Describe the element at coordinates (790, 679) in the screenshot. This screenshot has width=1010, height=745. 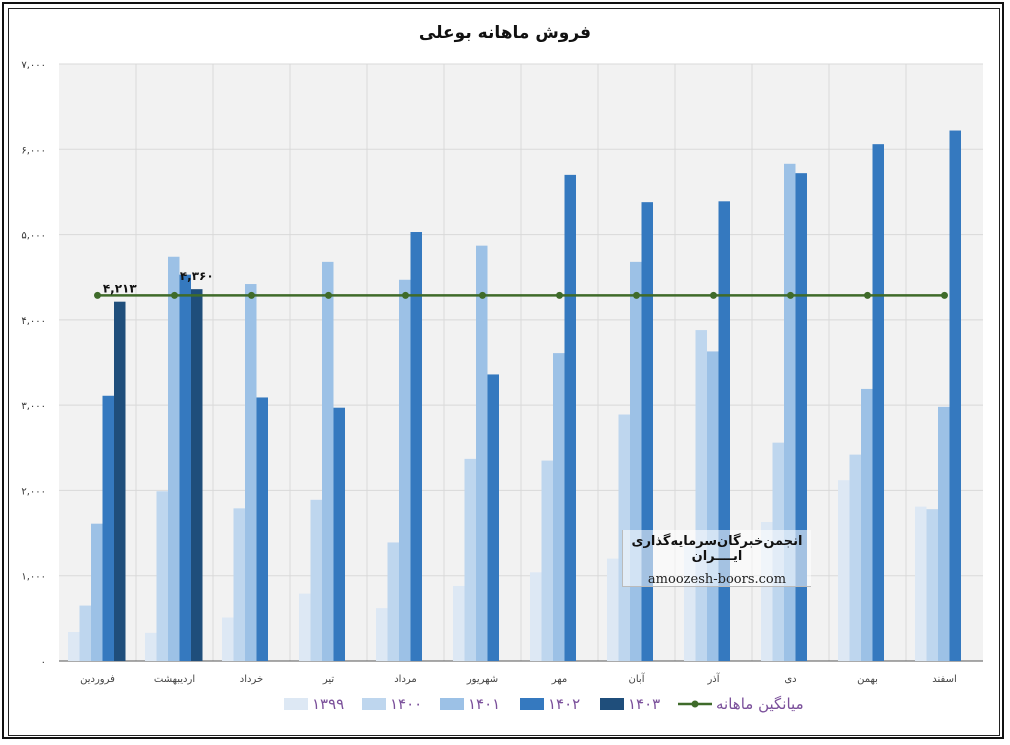
I see `category-label: دی` at that location.